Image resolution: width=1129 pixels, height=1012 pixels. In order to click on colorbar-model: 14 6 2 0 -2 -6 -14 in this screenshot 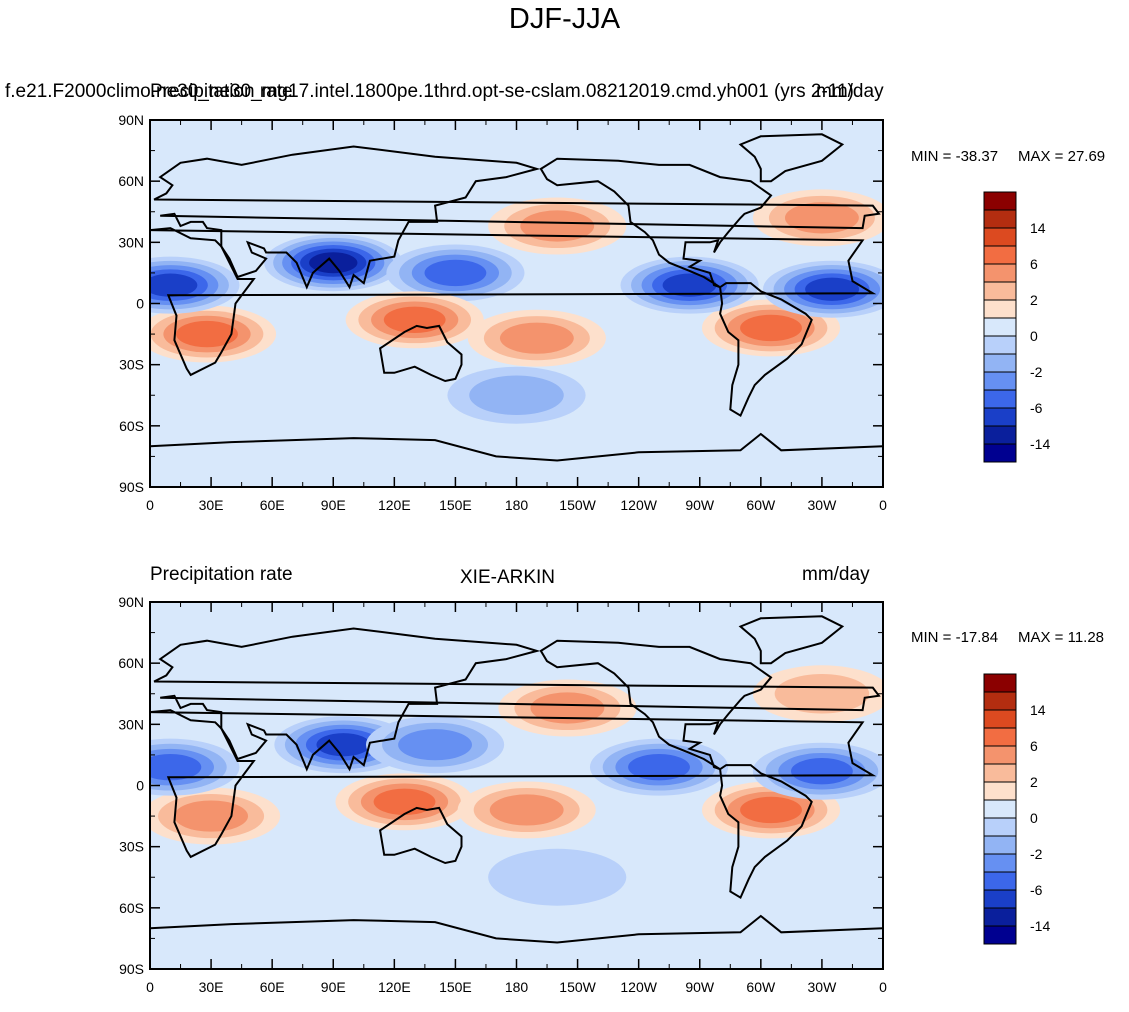, I will do `click(1016, 327)`.